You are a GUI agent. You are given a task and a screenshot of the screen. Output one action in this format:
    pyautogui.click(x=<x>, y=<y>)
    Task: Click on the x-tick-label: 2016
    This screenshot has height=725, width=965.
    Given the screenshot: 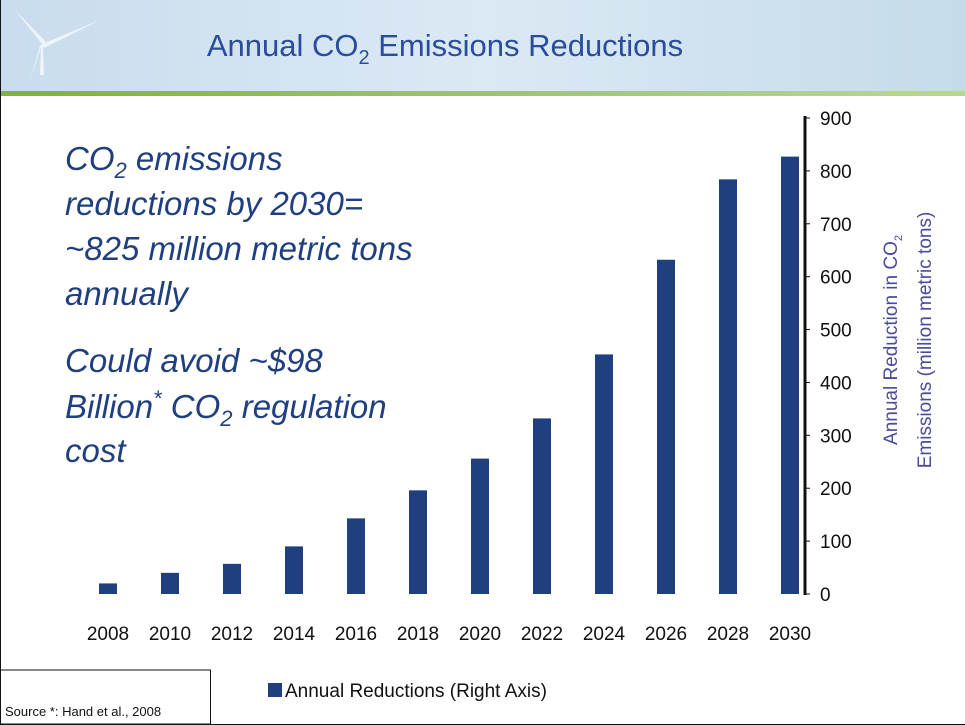 What is the action you would take?
    pyautogui.click(x=356, y=634)
    